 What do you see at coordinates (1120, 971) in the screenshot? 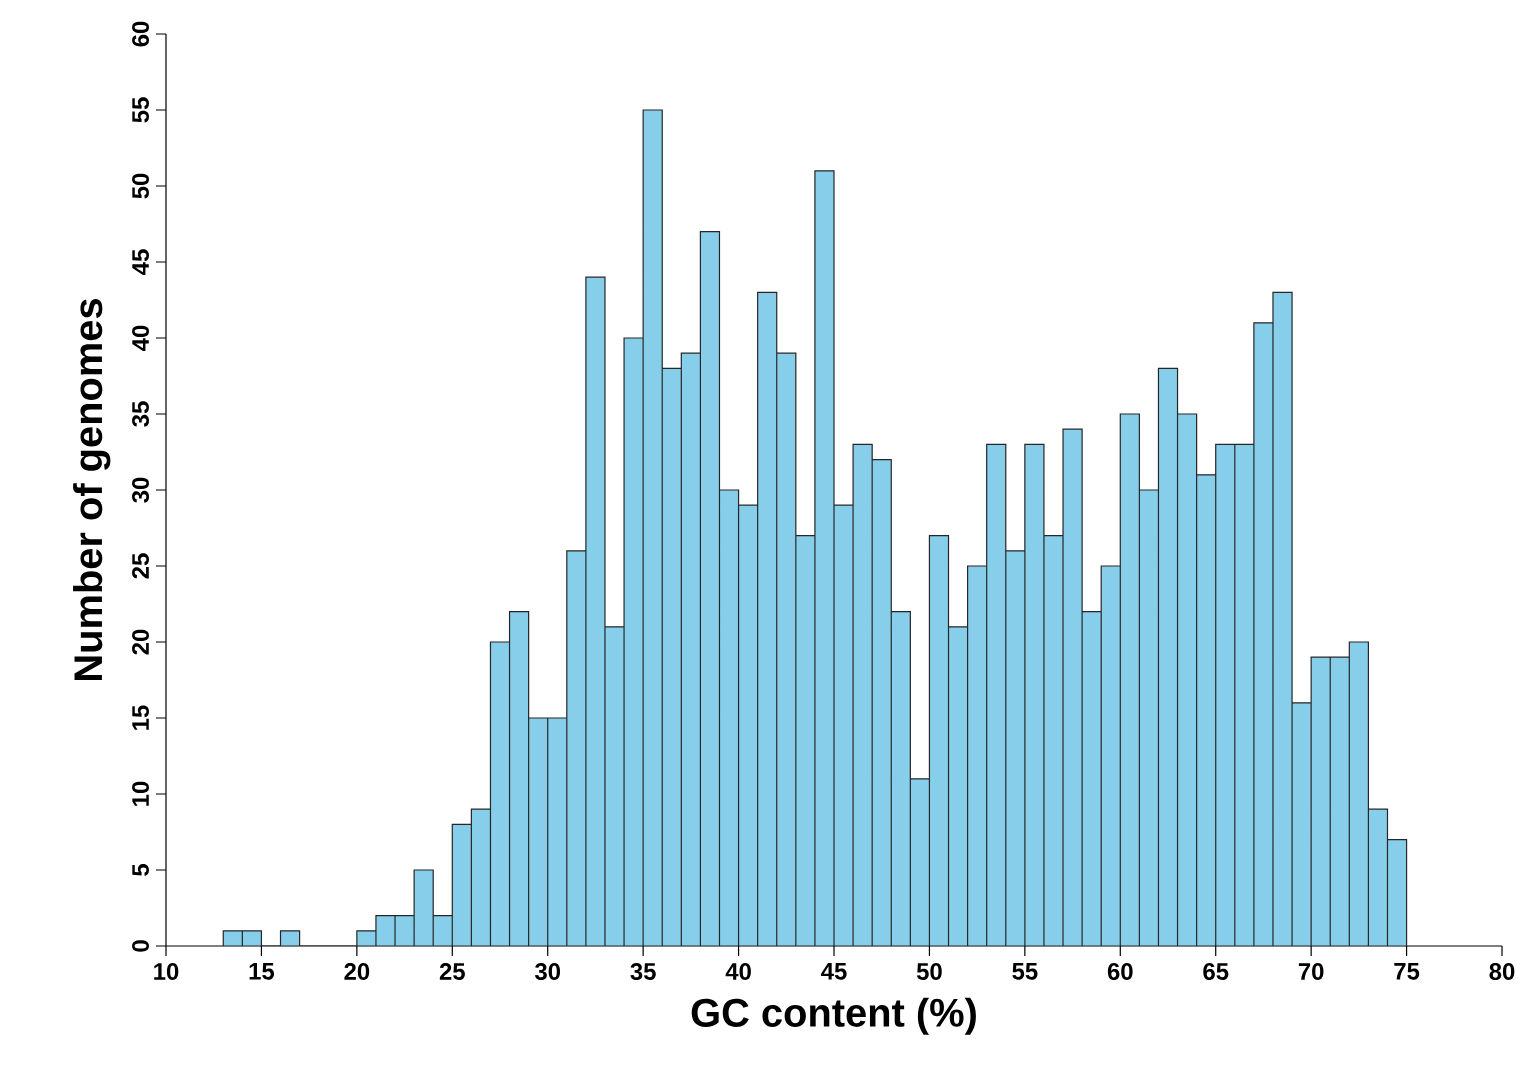
I see `x-tick-label: 60` at bounding box center [1120, 971].